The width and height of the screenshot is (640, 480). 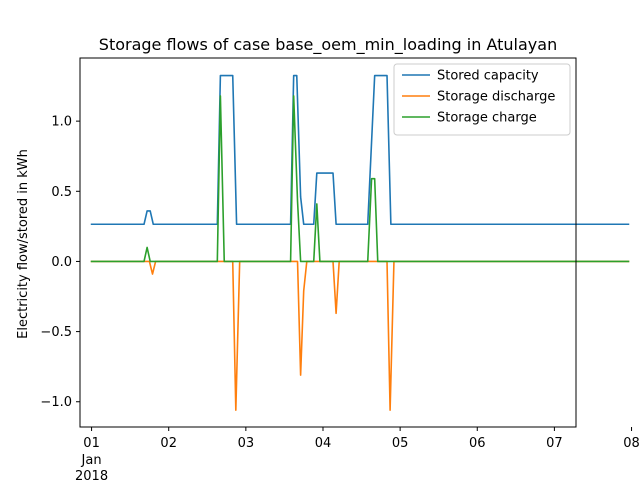 What do you see at coordinates (56, 332) in the screenshot?
I see `y-tick-label-4: −0.5` at bounding box center [56, 332].